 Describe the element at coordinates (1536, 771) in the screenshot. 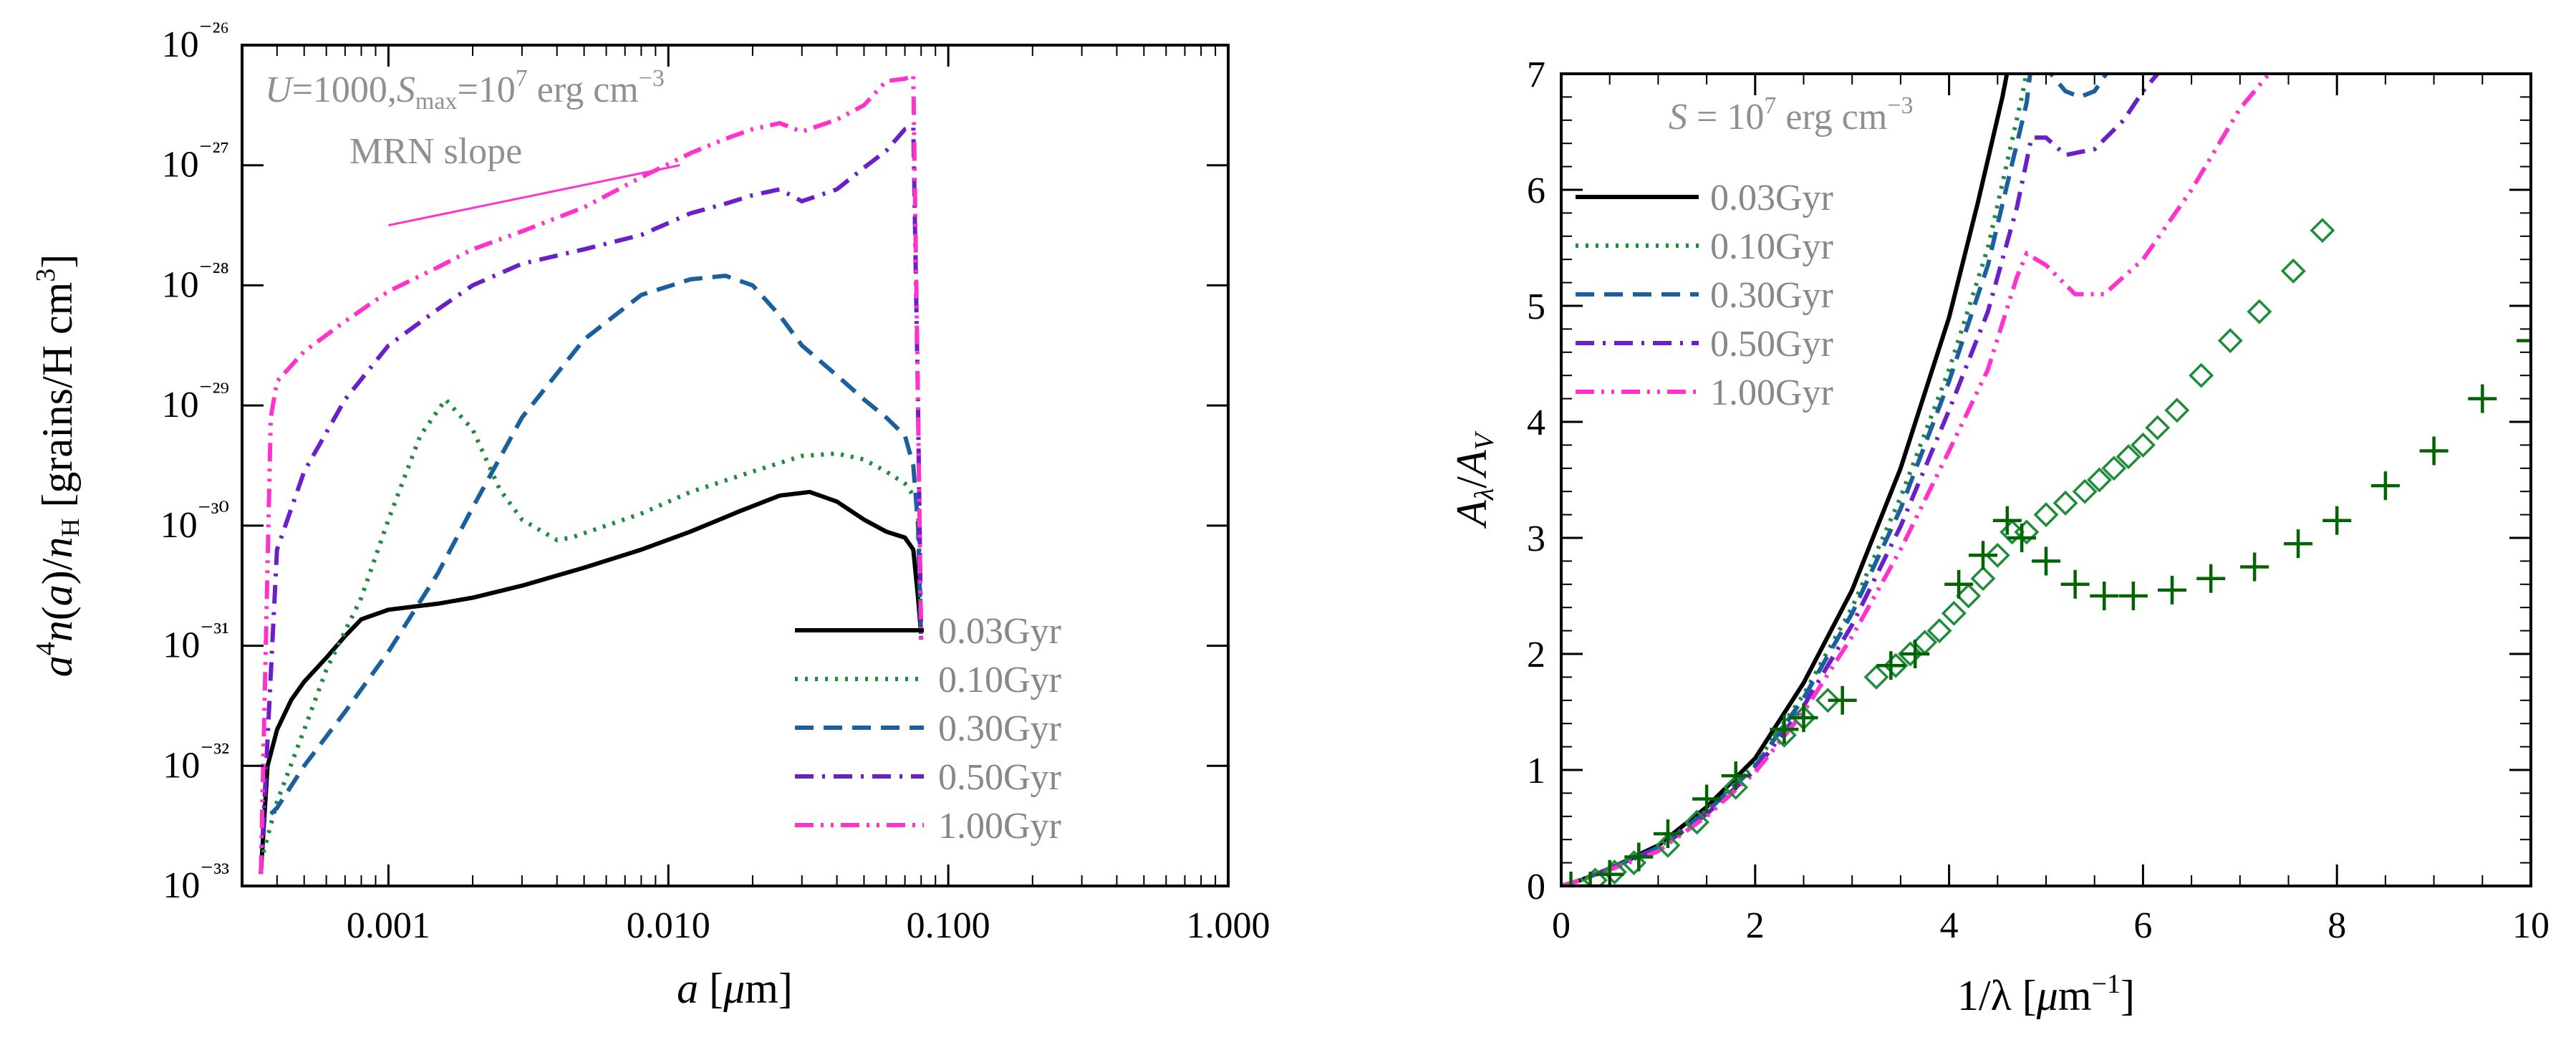

I see `right-ytick-label: 1` at that location.